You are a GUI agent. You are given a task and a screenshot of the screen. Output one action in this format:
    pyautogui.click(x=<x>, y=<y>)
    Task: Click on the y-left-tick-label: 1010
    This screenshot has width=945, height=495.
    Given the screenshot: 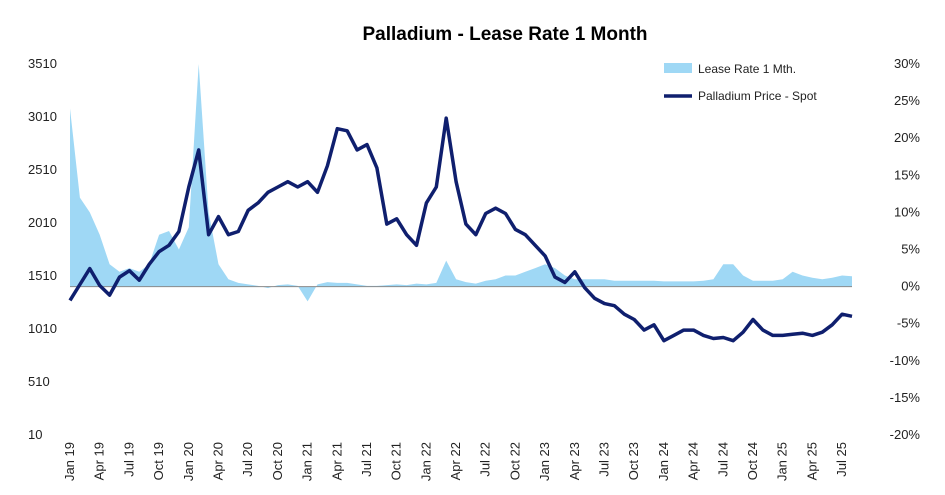 What is the action you would take?
    pyautogui.click(x=42, y=328)
    